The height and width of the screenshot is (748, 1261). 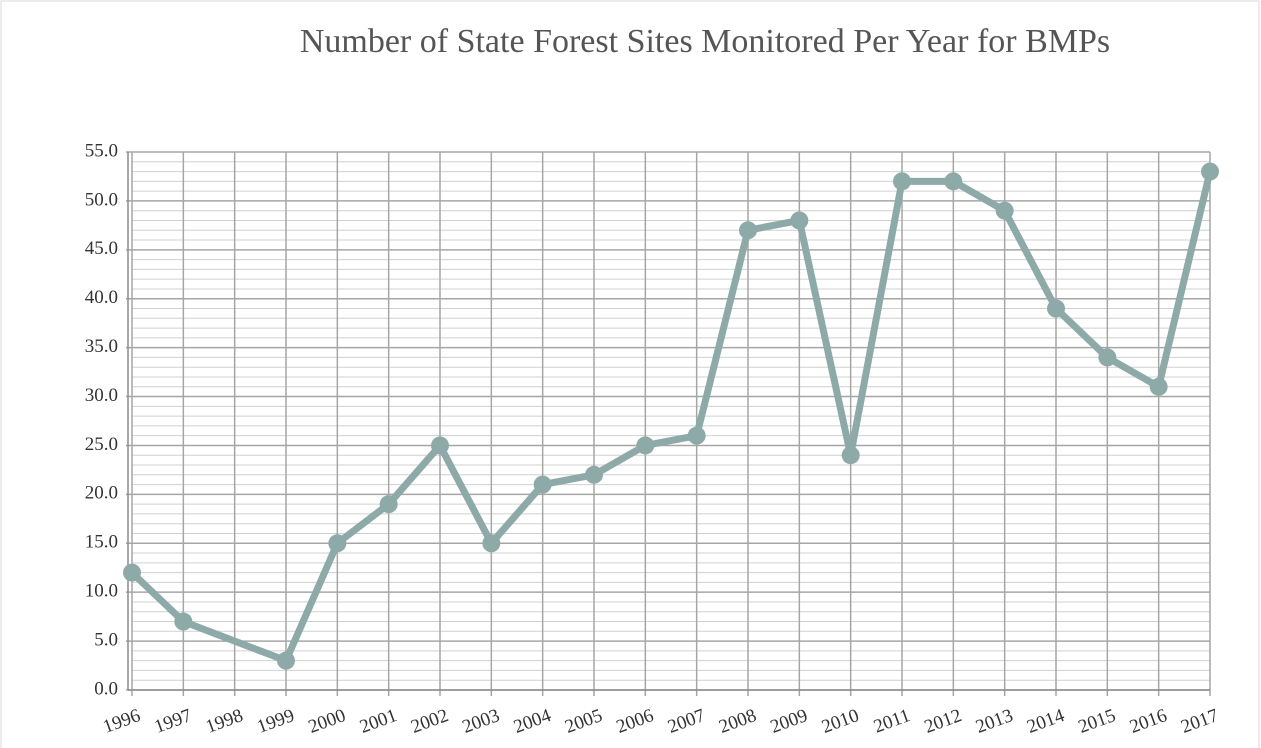 What do you see at coordinates (1045, 721) in the screenshot?
I see `x-tick-label: 2014` at bounding box center [1045, 721].